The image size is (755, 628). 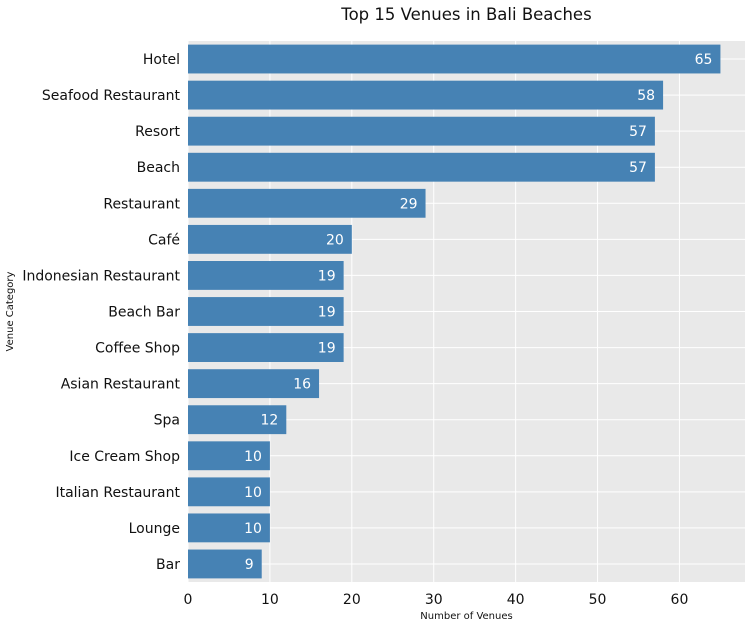 What do you see at coordinates (598, 600) in the screenshot?
I see `x-tick-label: 50` at bounding box center [598, 600].